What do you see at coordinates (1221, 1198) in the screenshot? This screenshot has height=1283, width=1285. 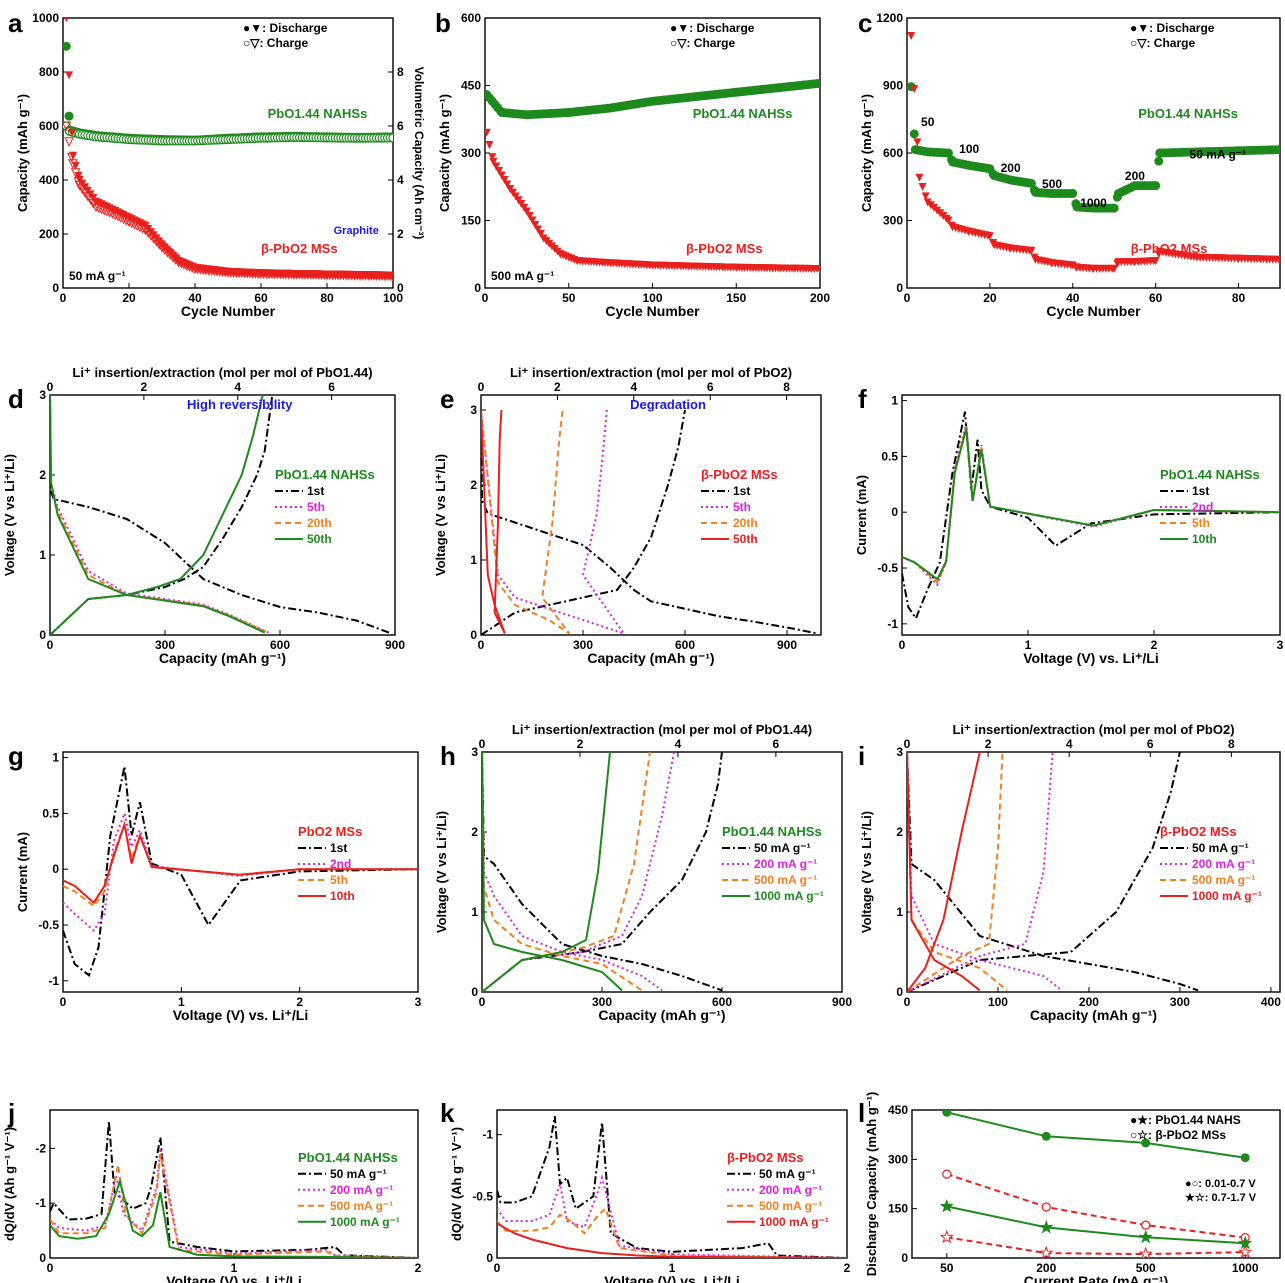 I see `legend-entry: ★☆: 0.7-1.7 V` at bounding box center [1221, 1198].